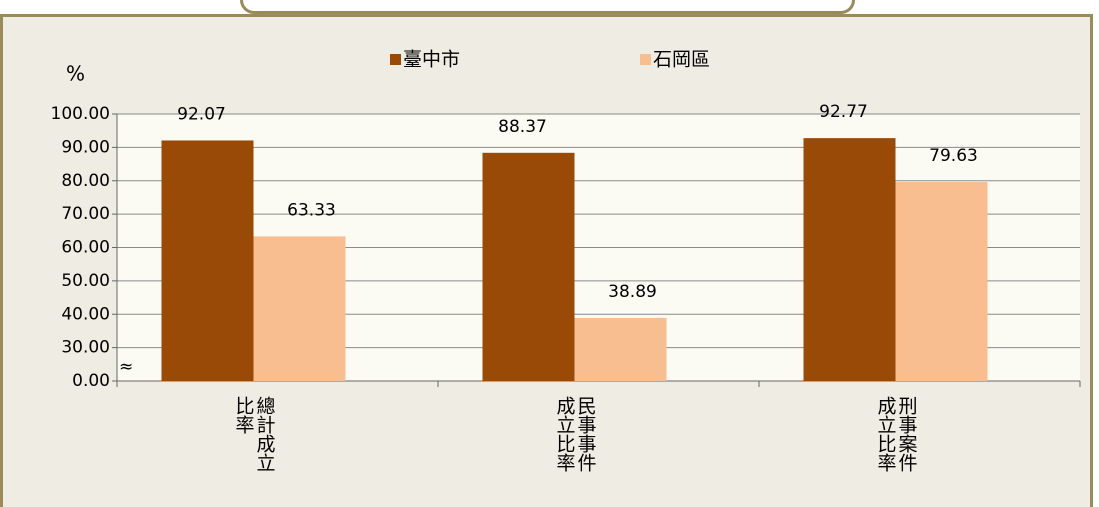 The width and height of the screenshot is (1099, 507). Describe the element at coordinates (80, 114) in the screenshot. I see `y-tick-label: 100.00` at that location.